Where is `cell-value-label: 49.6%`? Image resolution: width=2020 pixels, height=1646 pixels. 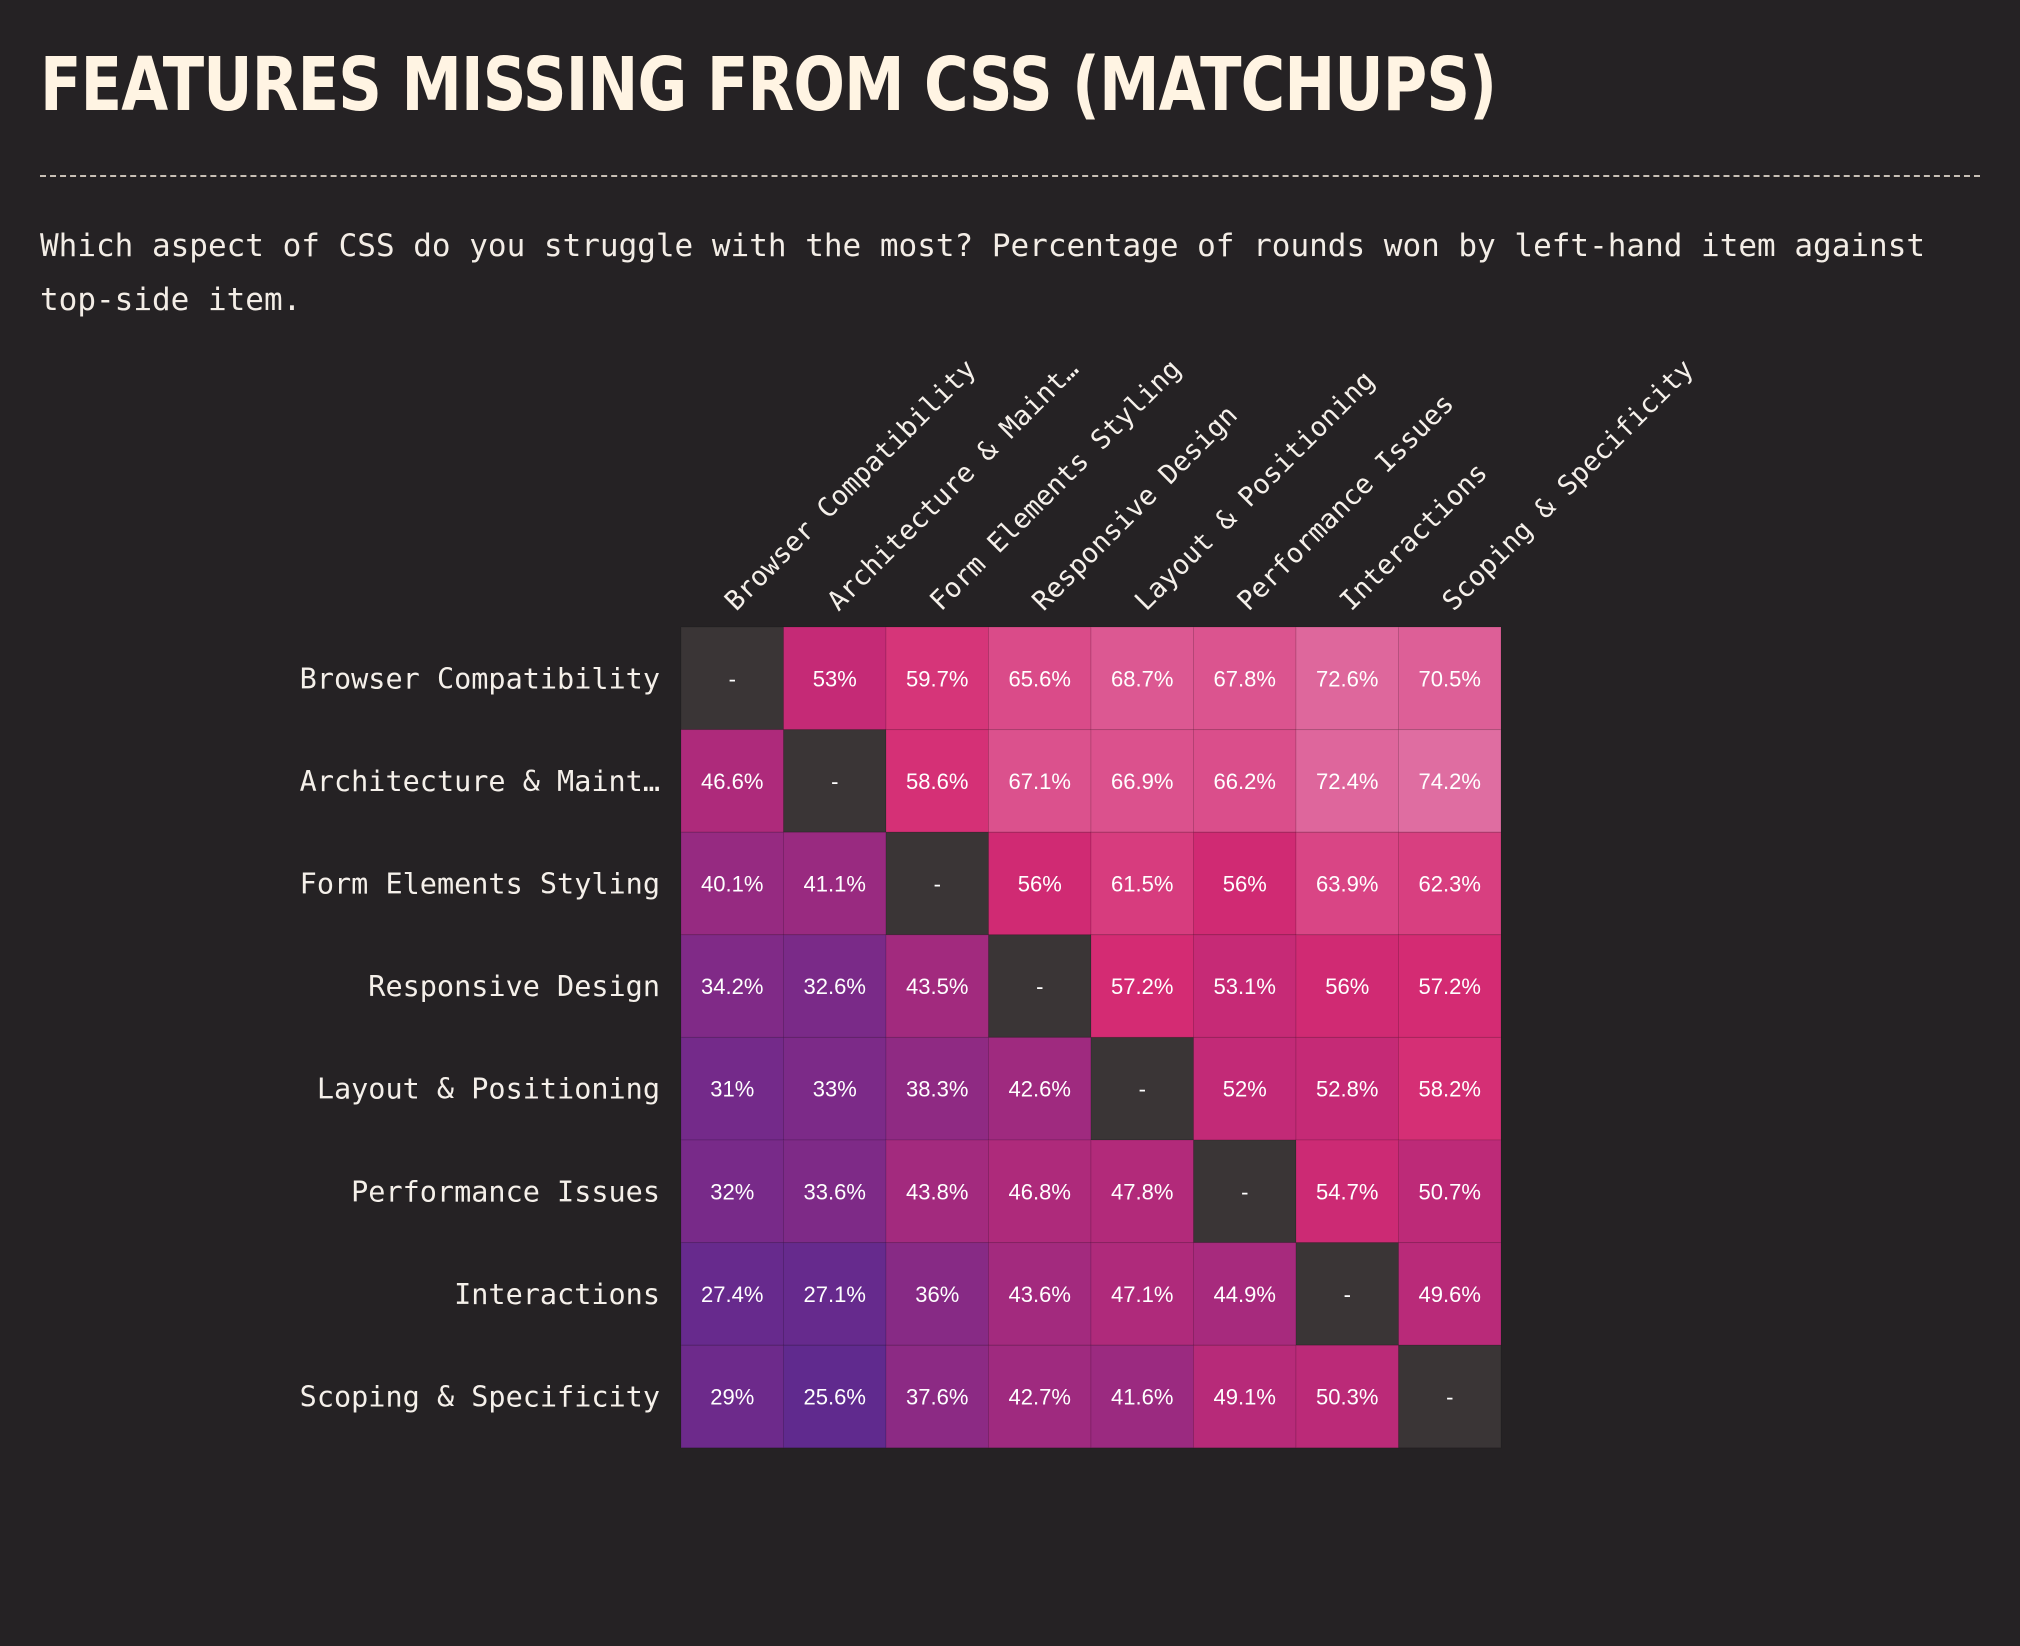 cell-value-label: 49.6% is located at coordinates (1450, 1294).